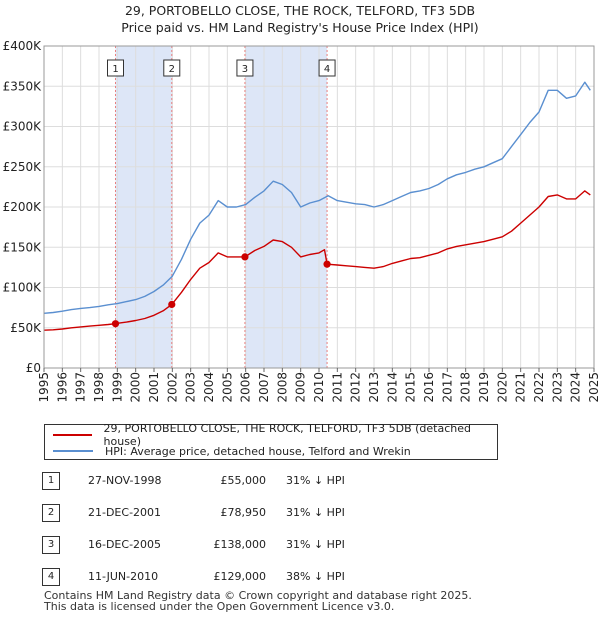  Describe the element at coordinates (23, 207) in the screenshot. I see `y-tick-label: £200K` at that location.